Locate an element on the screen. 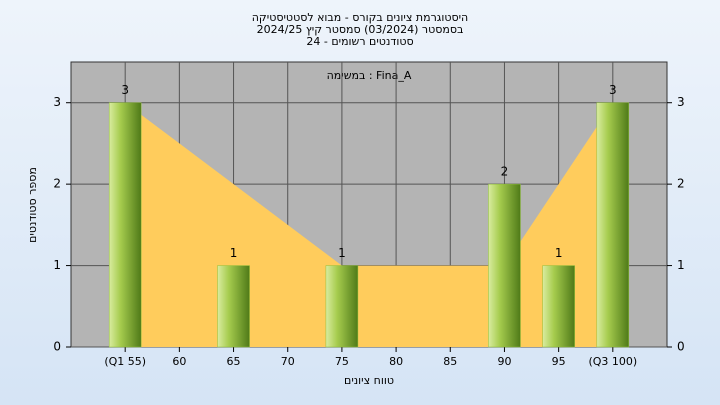 The width and height of the screenshot is (720, 405). x-tick-label: (Q3 100) is located at coordinates (612, 361).